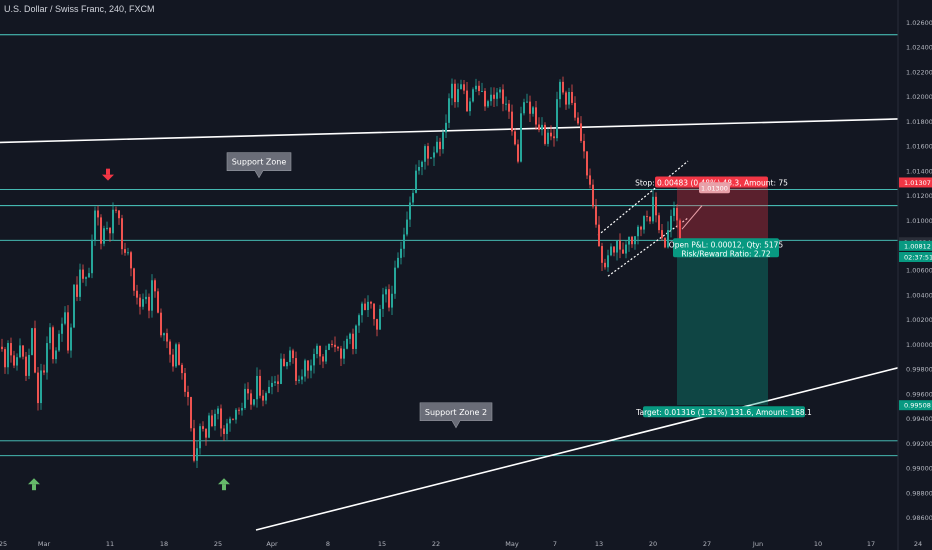 This screenshot has width=932, height=550. I want to click on channel-line-upper, so click(643, 198).